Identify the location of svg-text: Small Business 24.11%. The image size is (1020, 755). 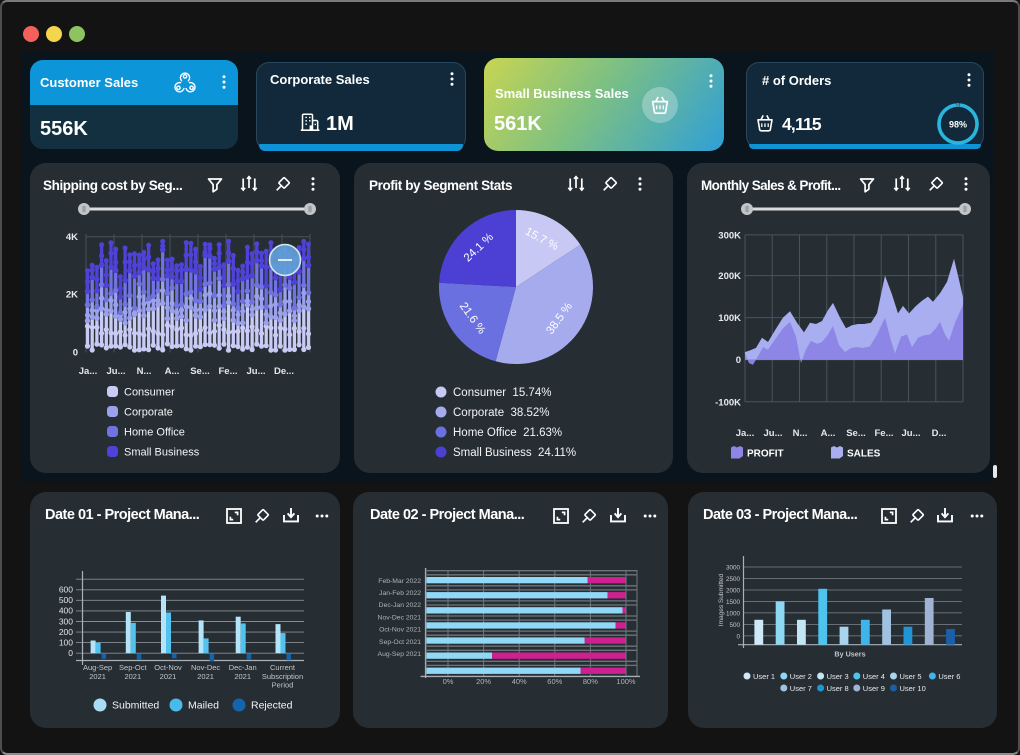
(514, 453).